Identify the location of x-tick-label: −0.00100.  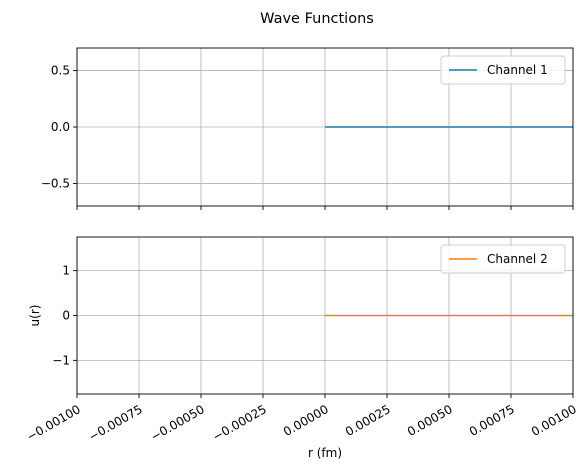
(53, 423).